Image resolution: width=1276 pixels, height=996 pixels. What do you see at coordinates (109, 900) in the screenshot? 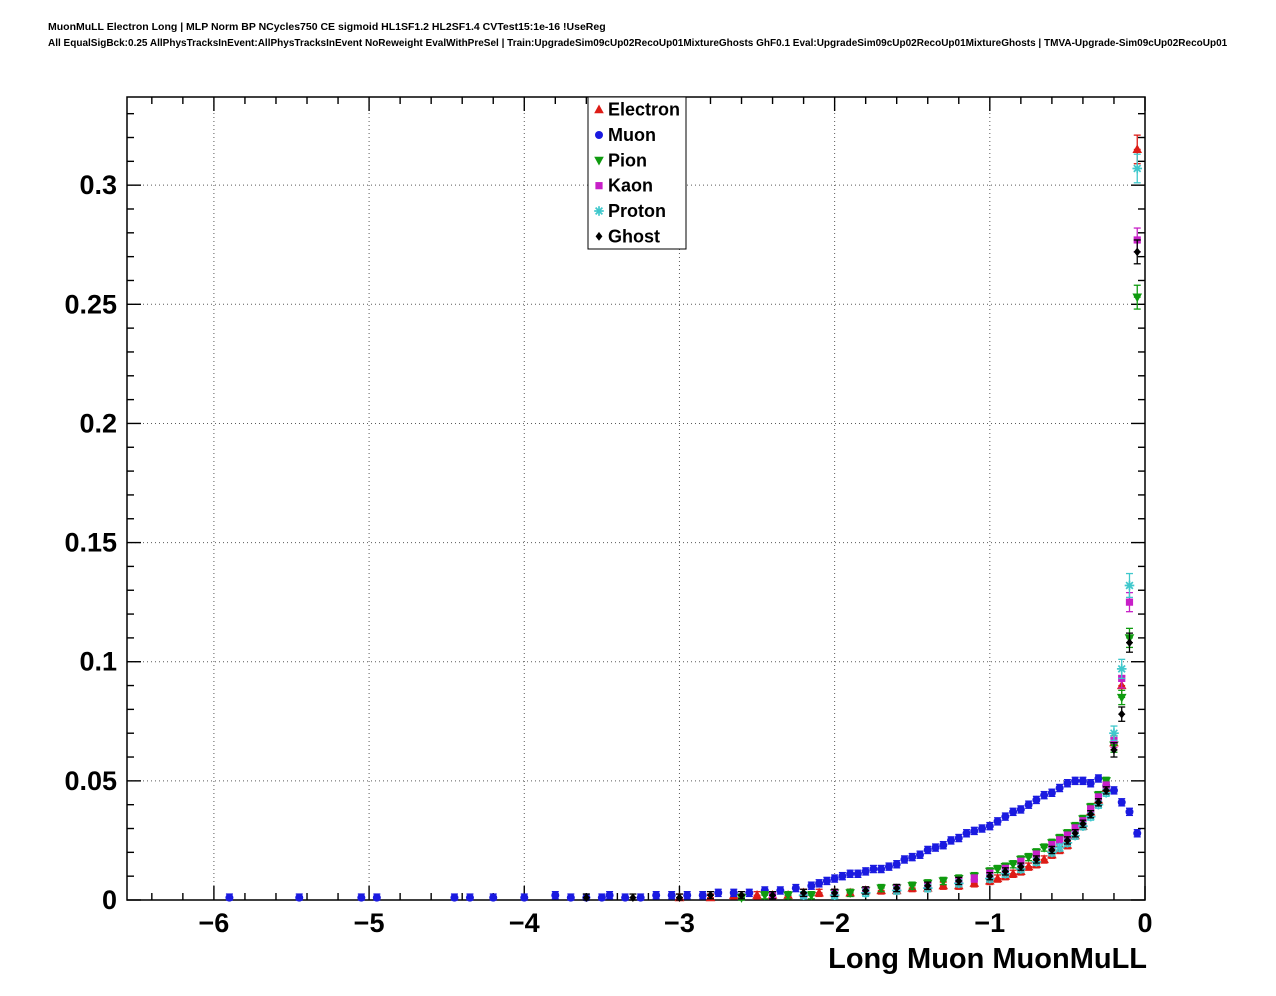
I see `y-tick-label: 0` at bounding box center [109, 900].